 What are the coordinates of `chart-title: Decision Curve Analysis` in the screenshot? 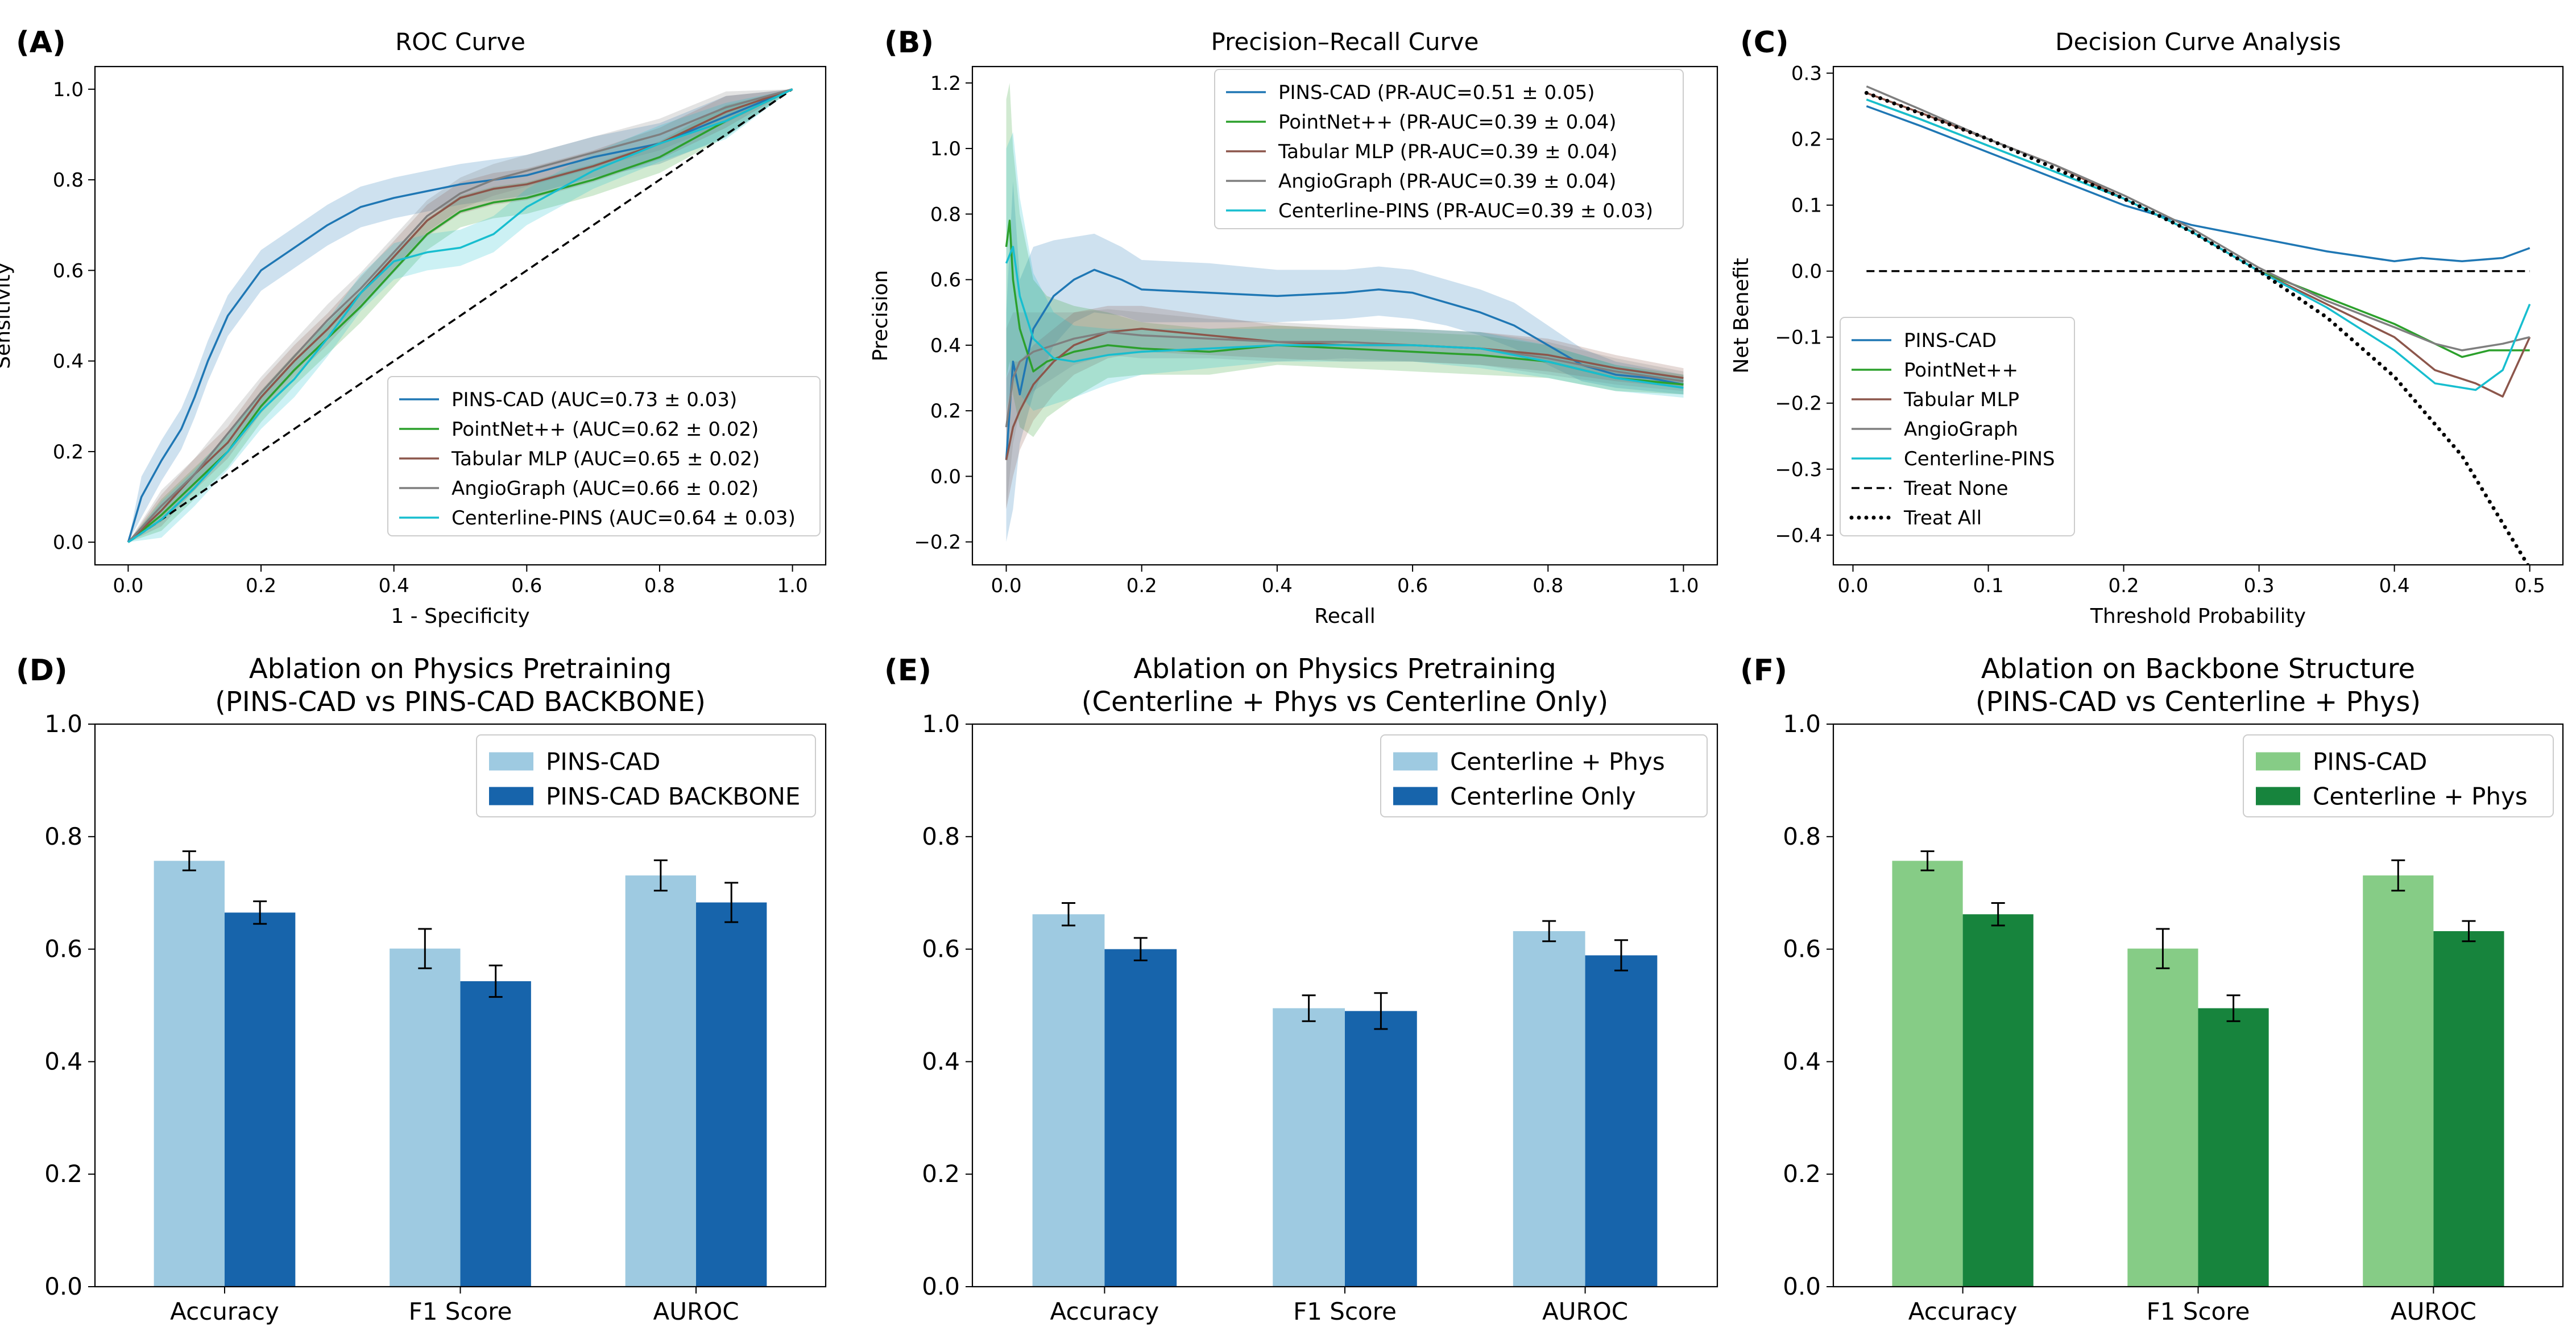 It's located at (2198, 42).